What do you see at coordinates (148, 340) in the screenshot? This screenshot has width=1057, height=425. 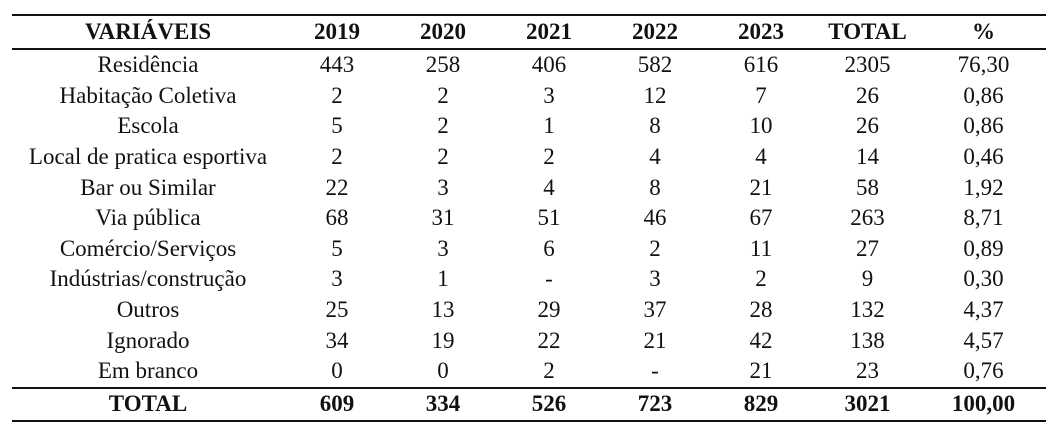 I see `cell-variavel: Ignorado` at bounding box center [148, 340].